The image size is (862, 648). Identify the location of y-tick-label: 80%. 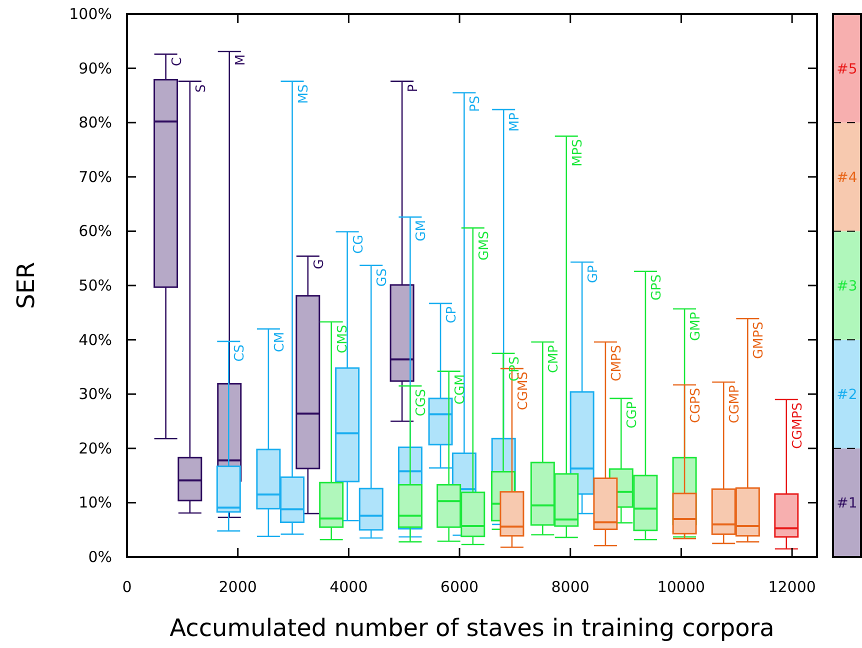
(95, 123).